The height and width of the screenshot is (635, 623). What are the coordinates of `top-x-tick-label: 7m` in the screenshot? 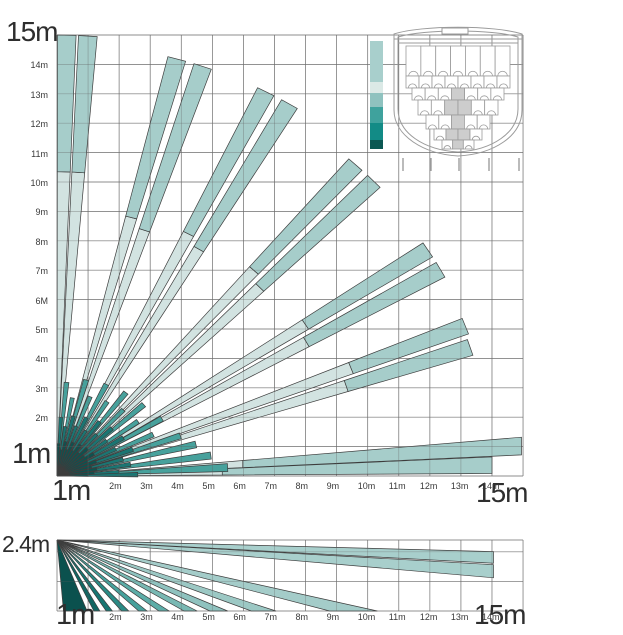 It's located at (270, 486).